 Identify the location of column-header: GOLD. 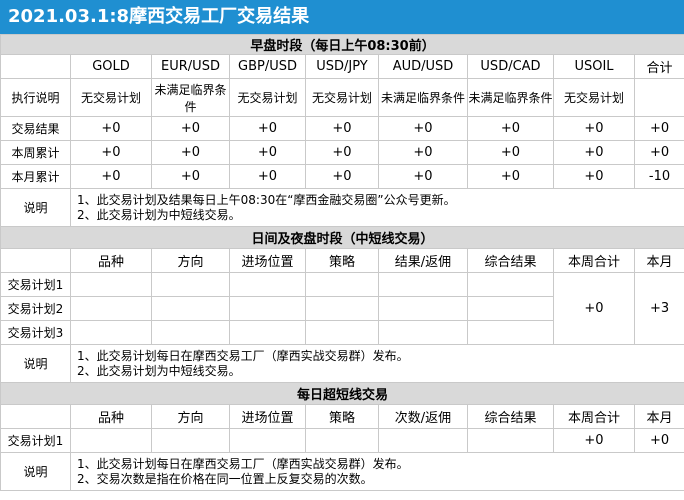
(111, 66).